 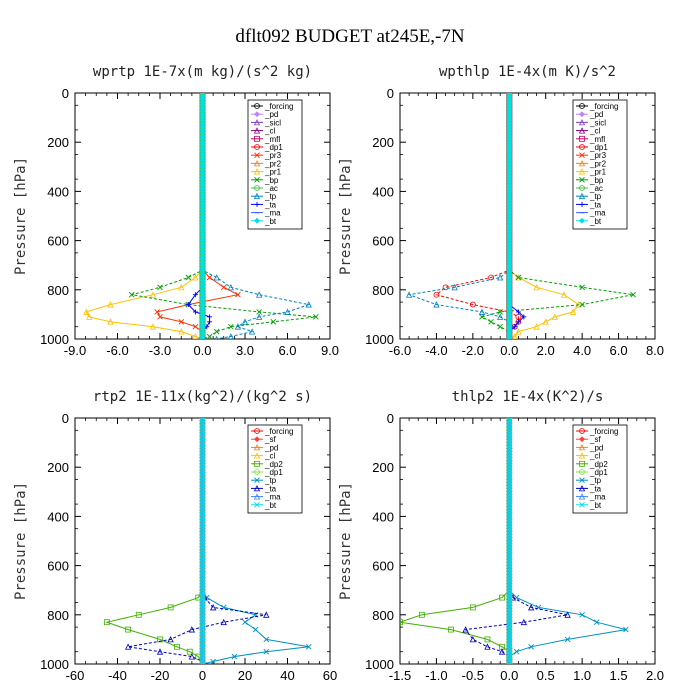 I want to click on legend-label: _sicl, so click(x=272, y=122).